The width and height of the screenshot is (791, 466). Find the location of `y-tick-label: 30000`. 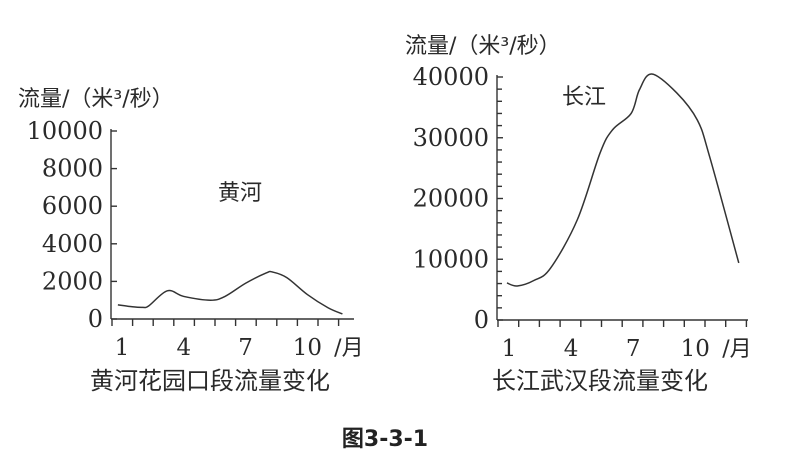

y-tick-label: 30000 is located at coordinates (451, 138).